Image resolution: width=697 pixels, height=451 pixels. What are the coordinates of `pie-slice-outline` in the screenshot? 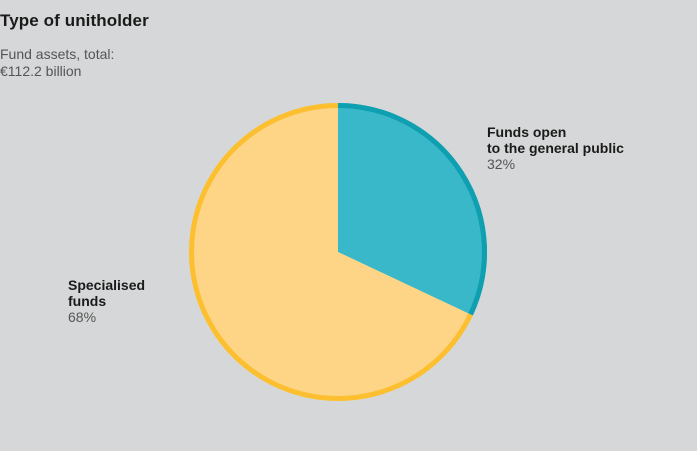 It's located at (412, 209).